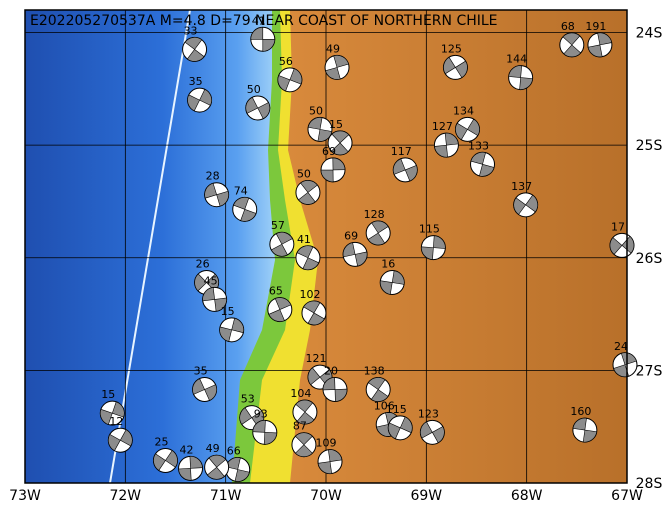 This screenshot has height=511, width=672. Describe the element at coordinates (326, 496) in the screenshot. I see `lon-tick-label: 70W` at that location.